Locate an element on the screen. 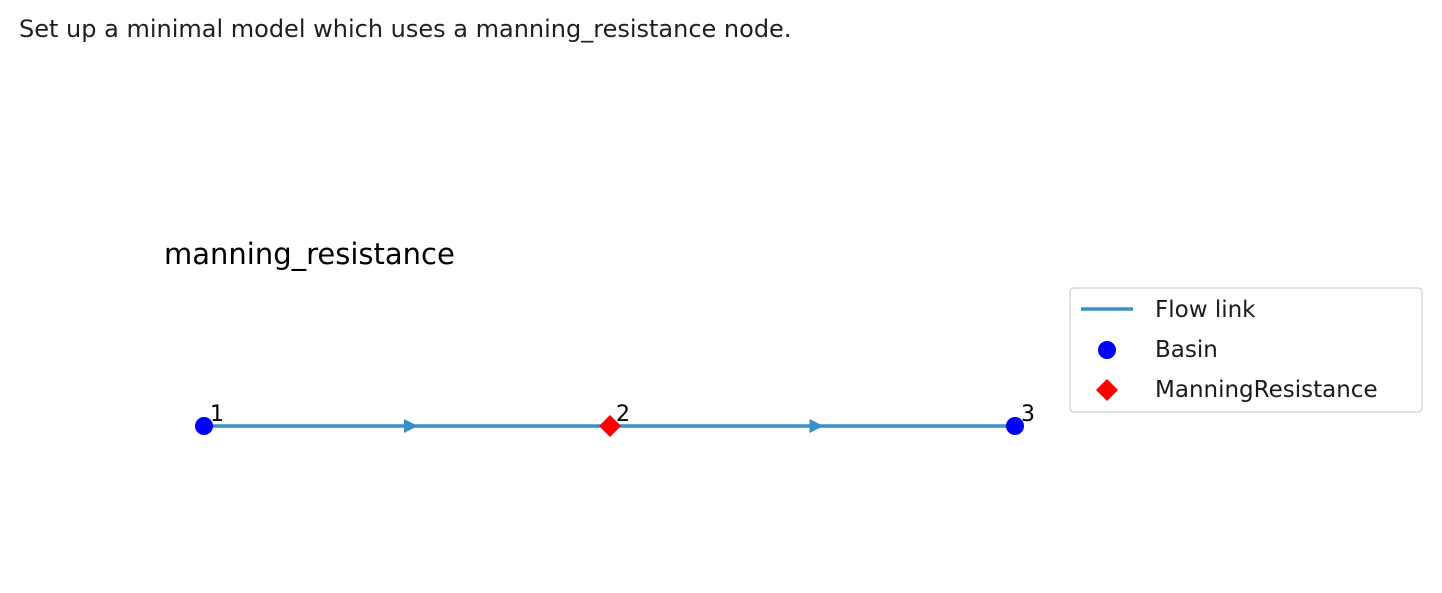  nodes-layer is located at coordinates (609, 426).